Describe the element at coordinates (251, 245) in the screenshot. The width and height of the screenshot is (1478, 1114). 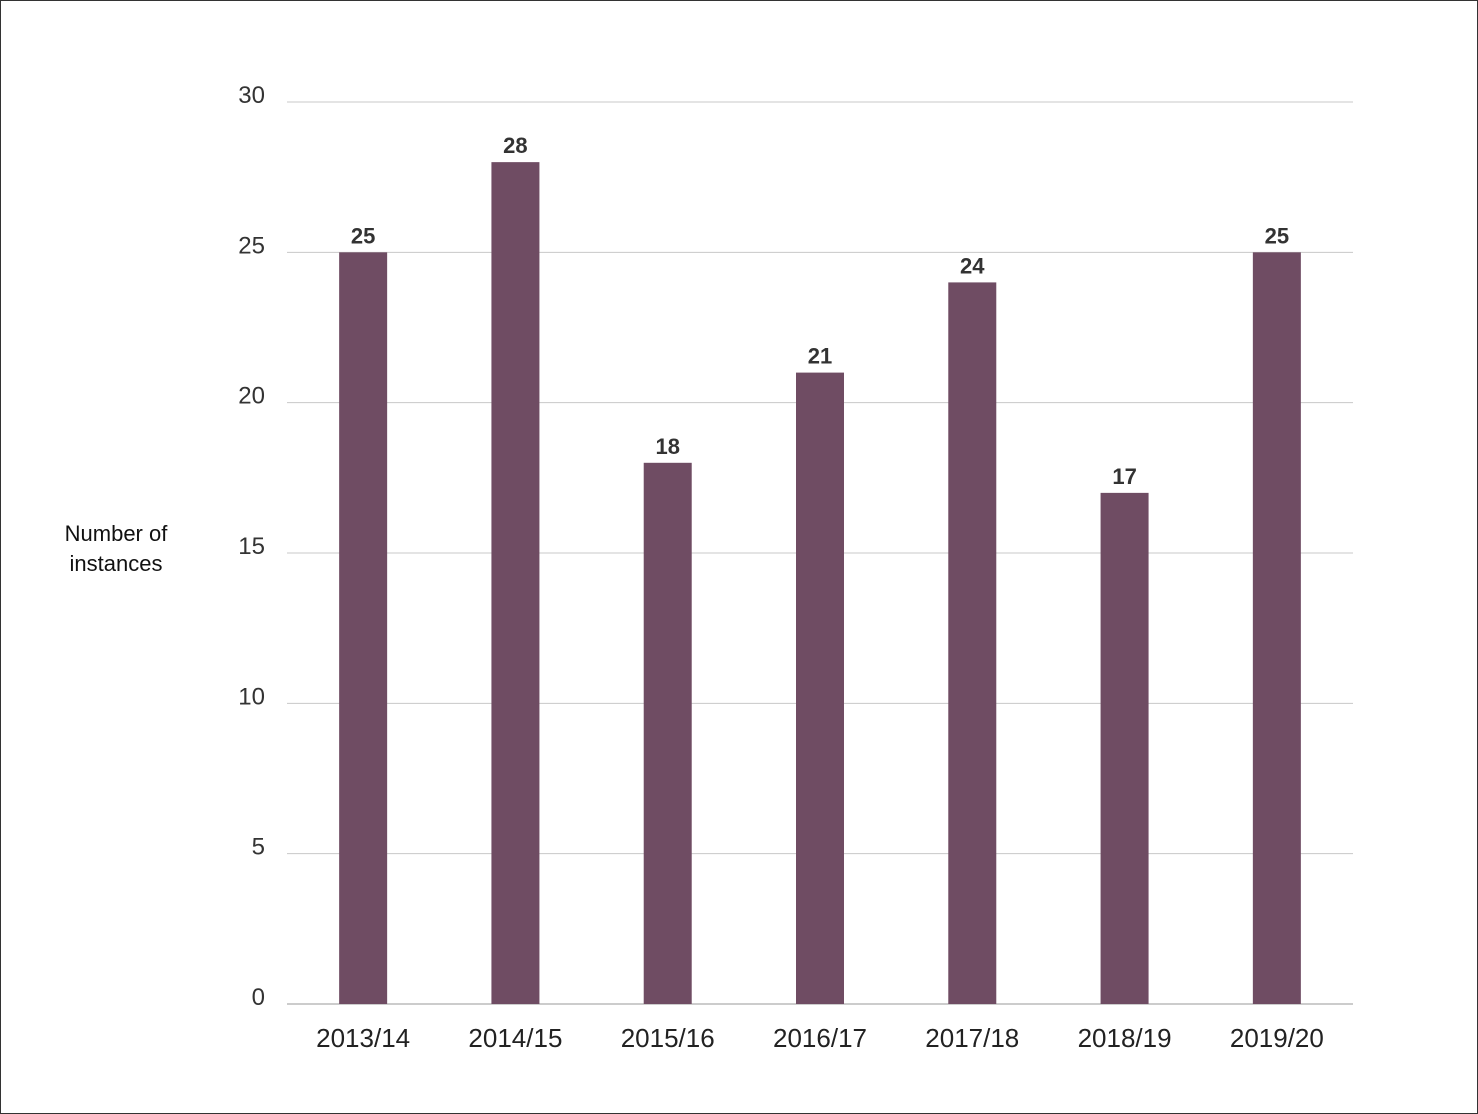
I see `y-tick-label: 25` at that location.